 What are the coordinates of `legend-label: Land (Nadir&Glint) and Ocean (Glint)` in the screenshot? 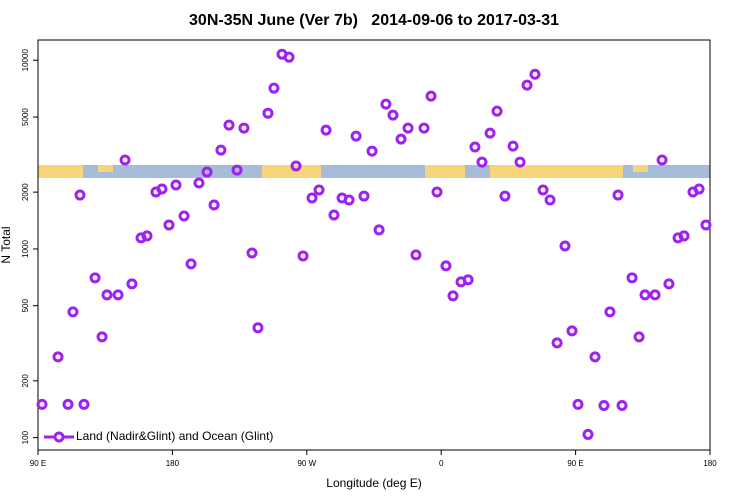 It's located at (174, 436).